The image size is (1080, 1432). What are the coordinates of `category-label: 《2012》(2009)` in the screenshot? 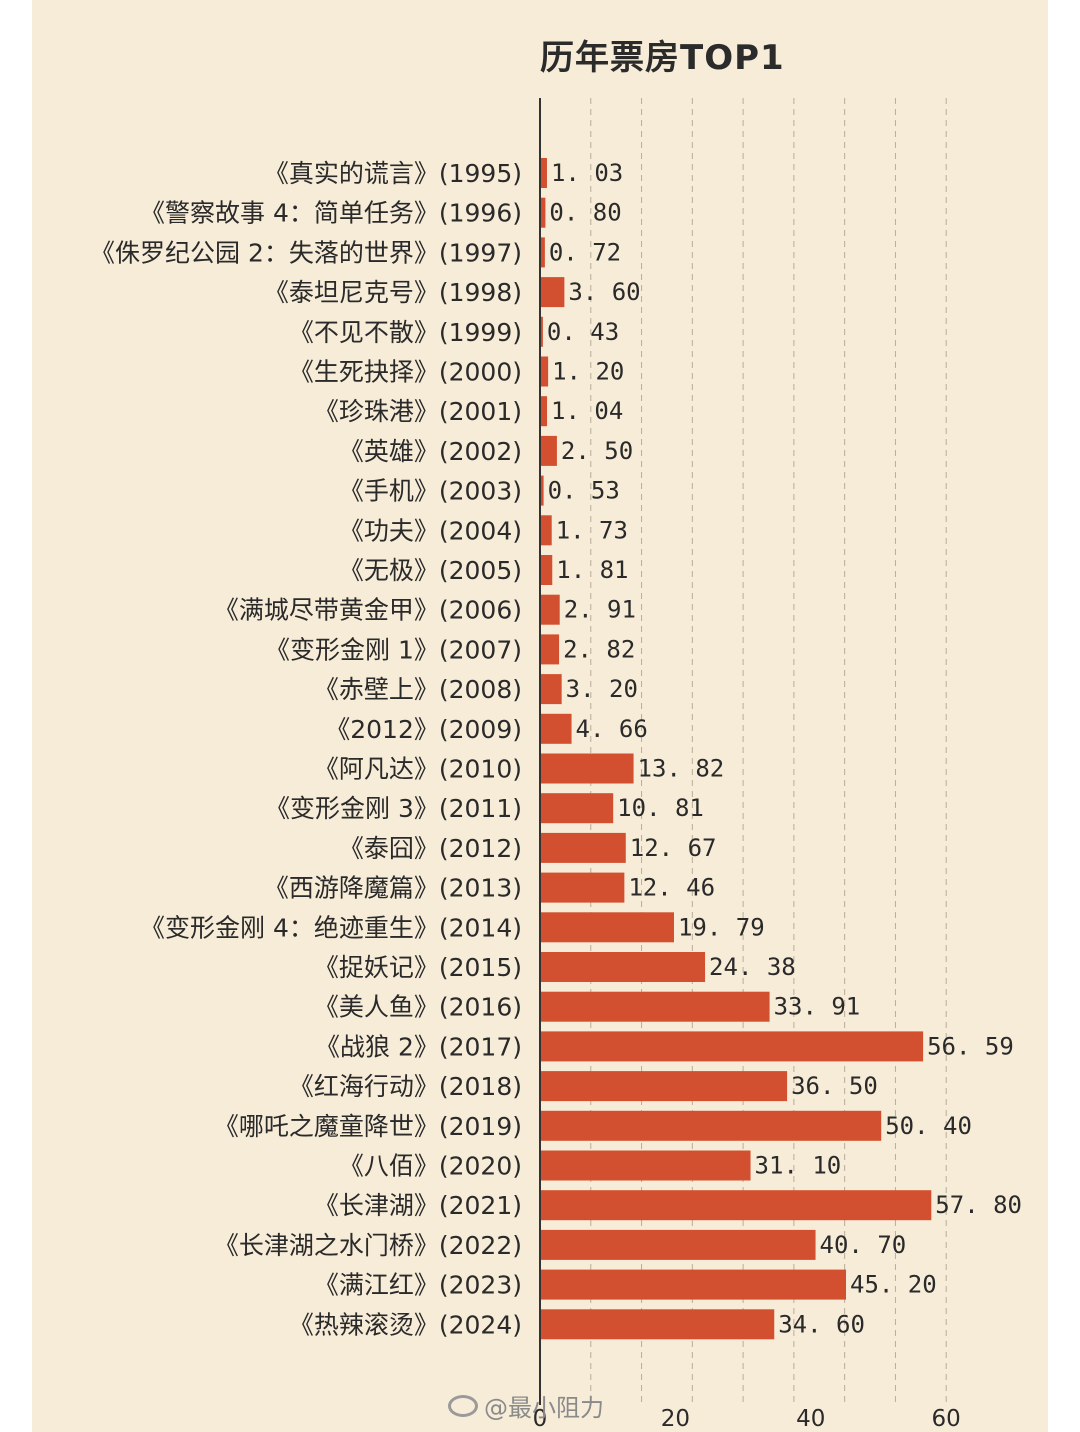 It's located at (423, 729).